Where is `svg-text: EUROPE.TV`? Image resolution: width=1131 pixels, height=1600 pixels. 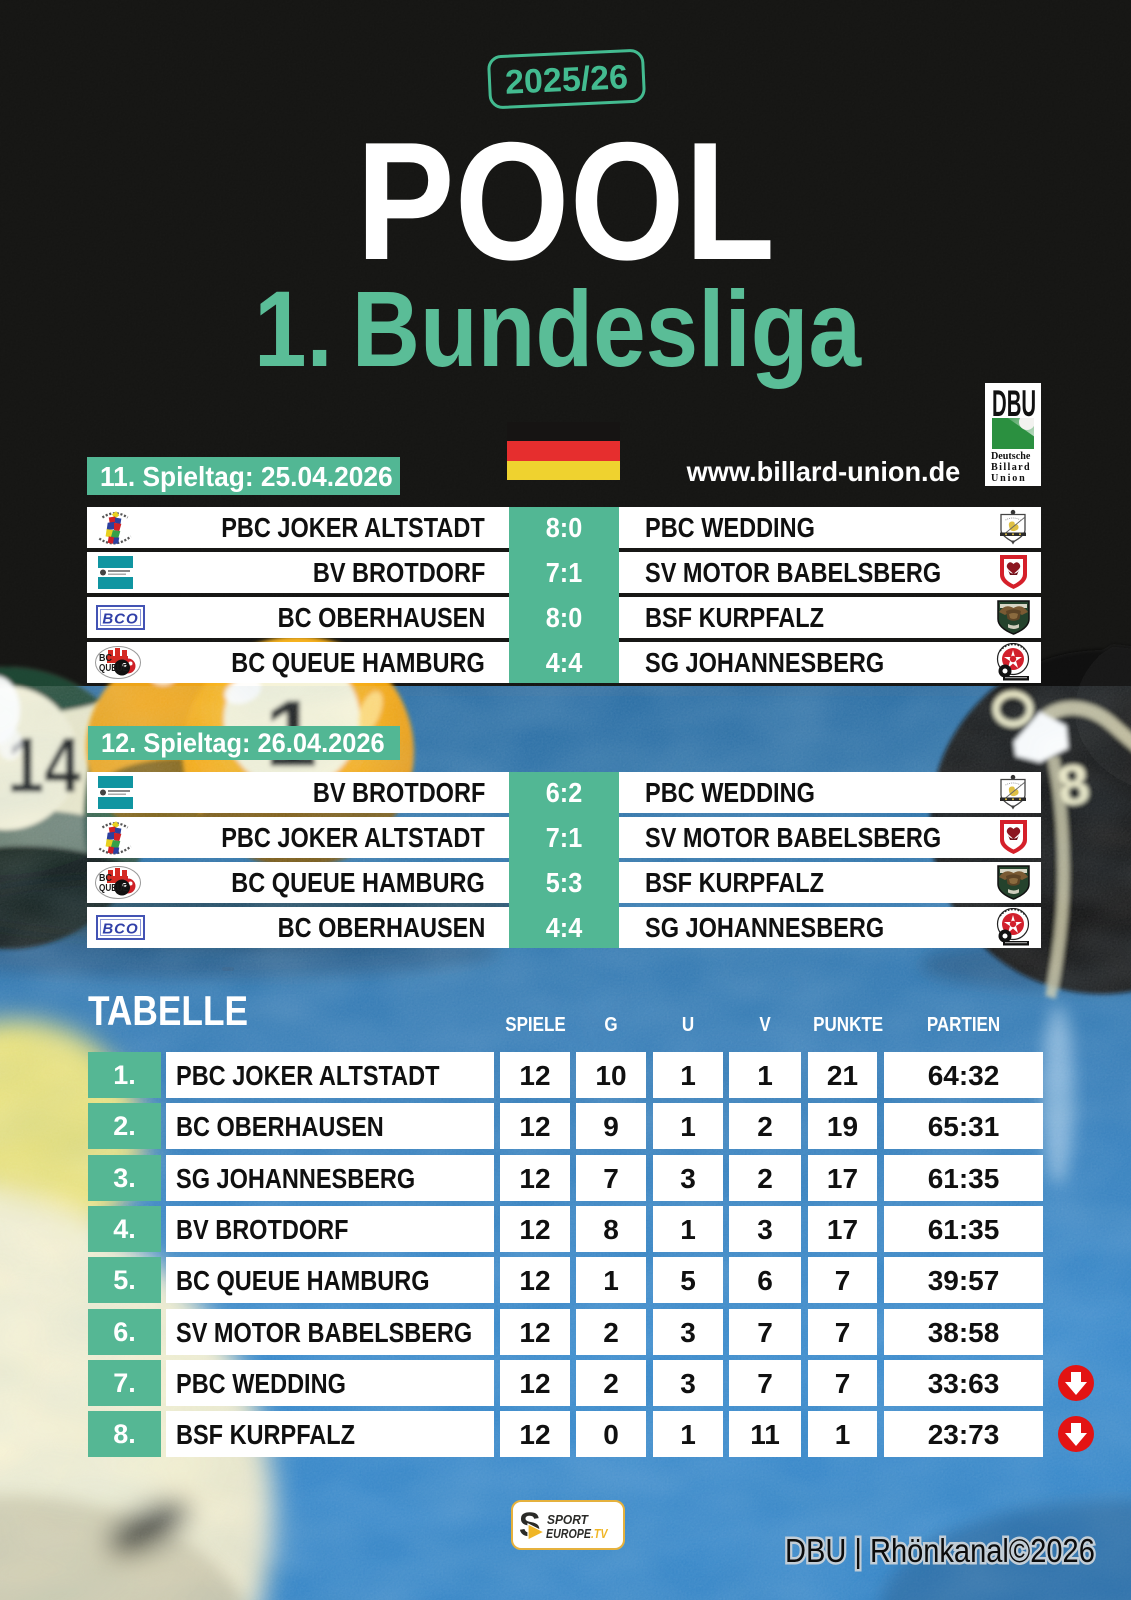 svg-text: EUROPE.TV is located at coordinates (577, 1533).